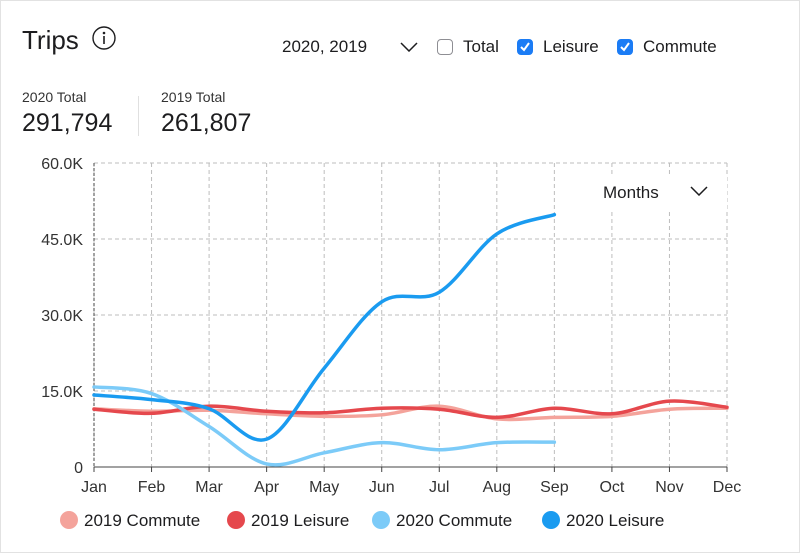 The image size is (800, 553). Describe the element at coordinates (669, 487) in the screenshot. I see `x-tick-label: Nov` at that location.